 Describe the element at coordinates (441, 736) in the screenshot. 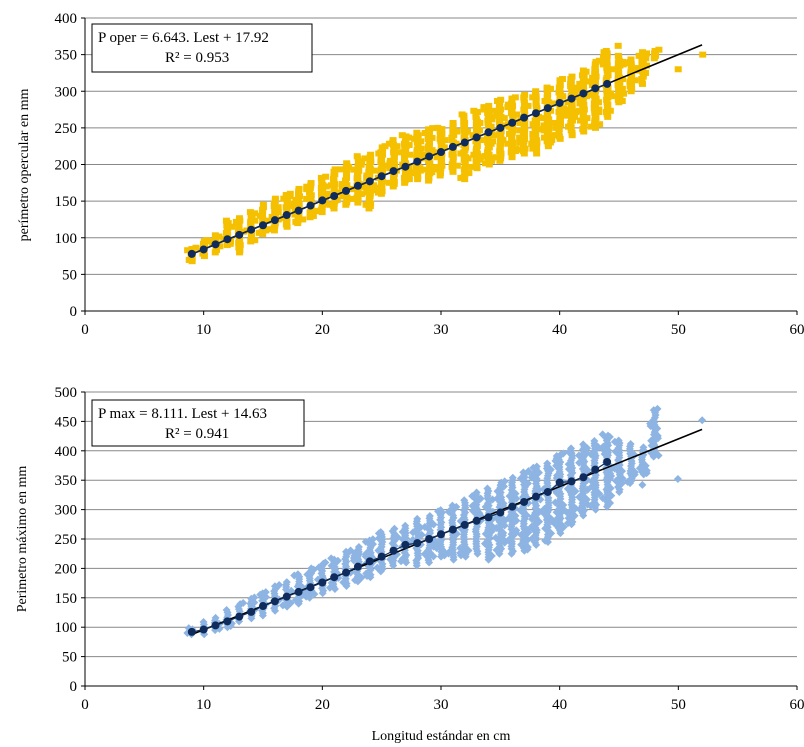

I see `x-axis-label: Longitud estándar en cm` at that location.